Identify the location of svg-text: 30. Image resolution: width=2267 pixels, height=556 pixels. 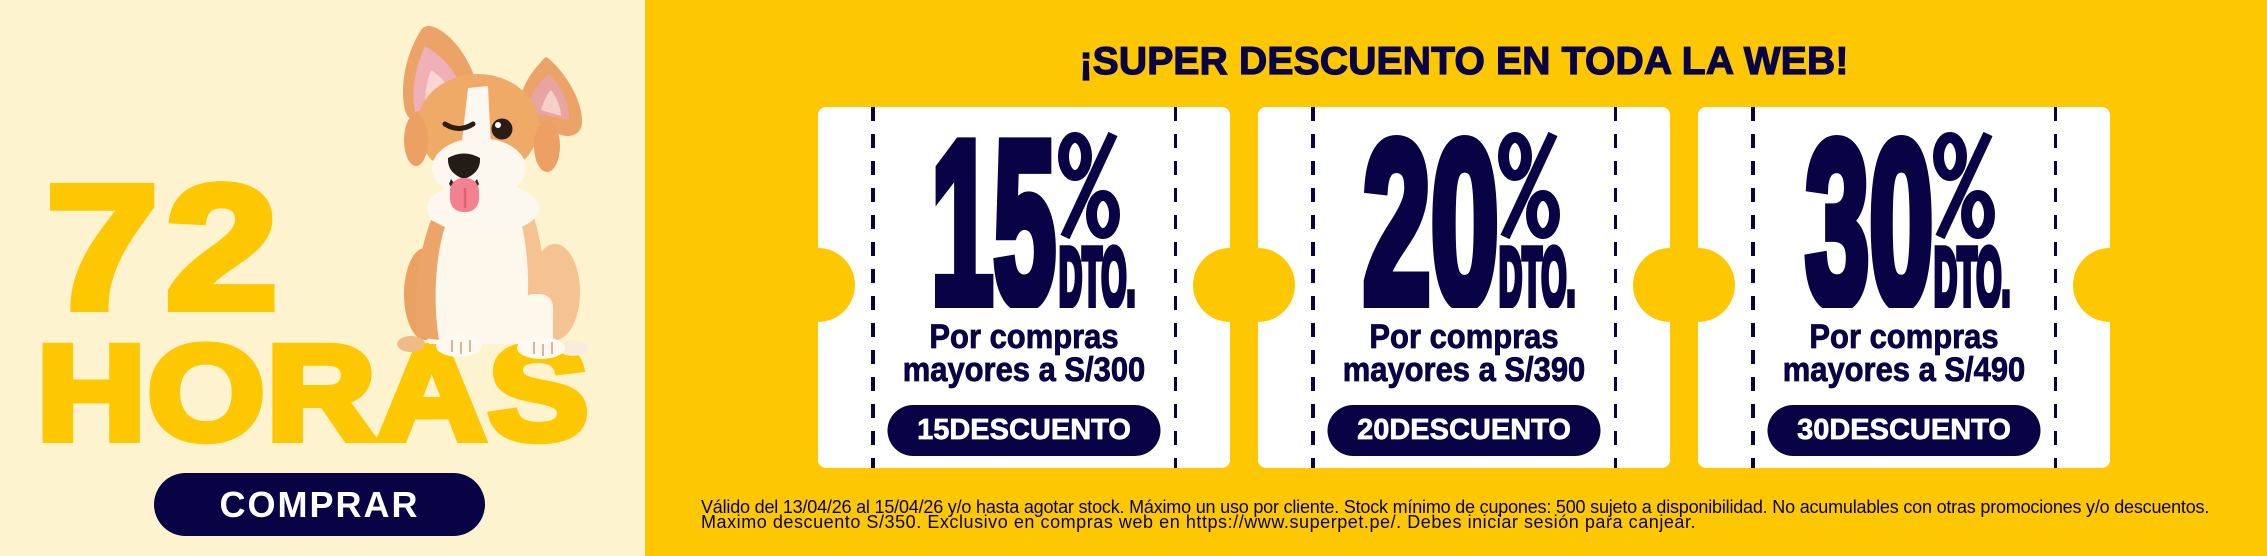
(1869, 220).